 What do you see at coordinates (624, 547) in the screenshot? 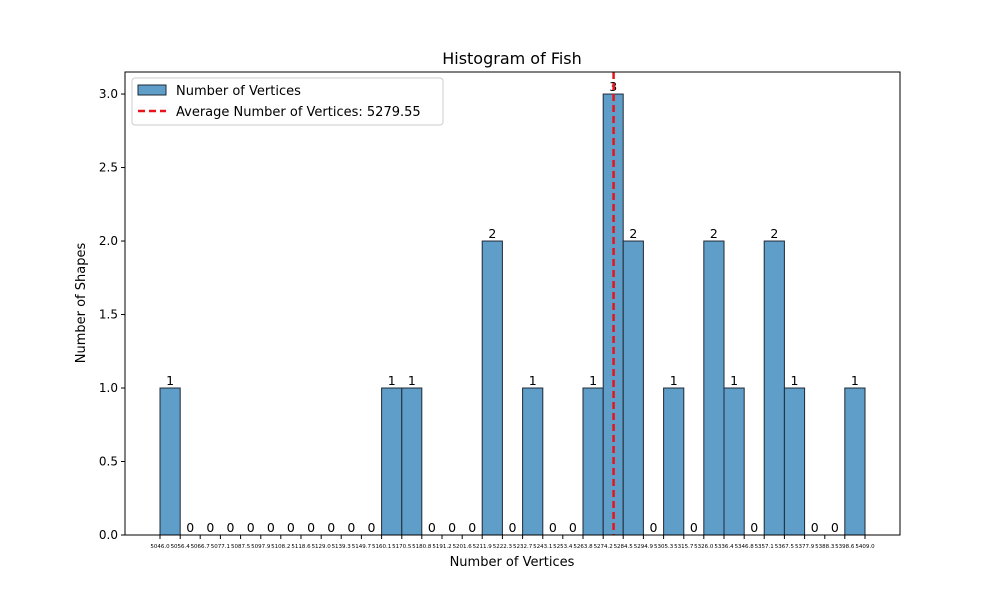
I see `x-tick-label: 5284.5` at bounding box center [624, 547].